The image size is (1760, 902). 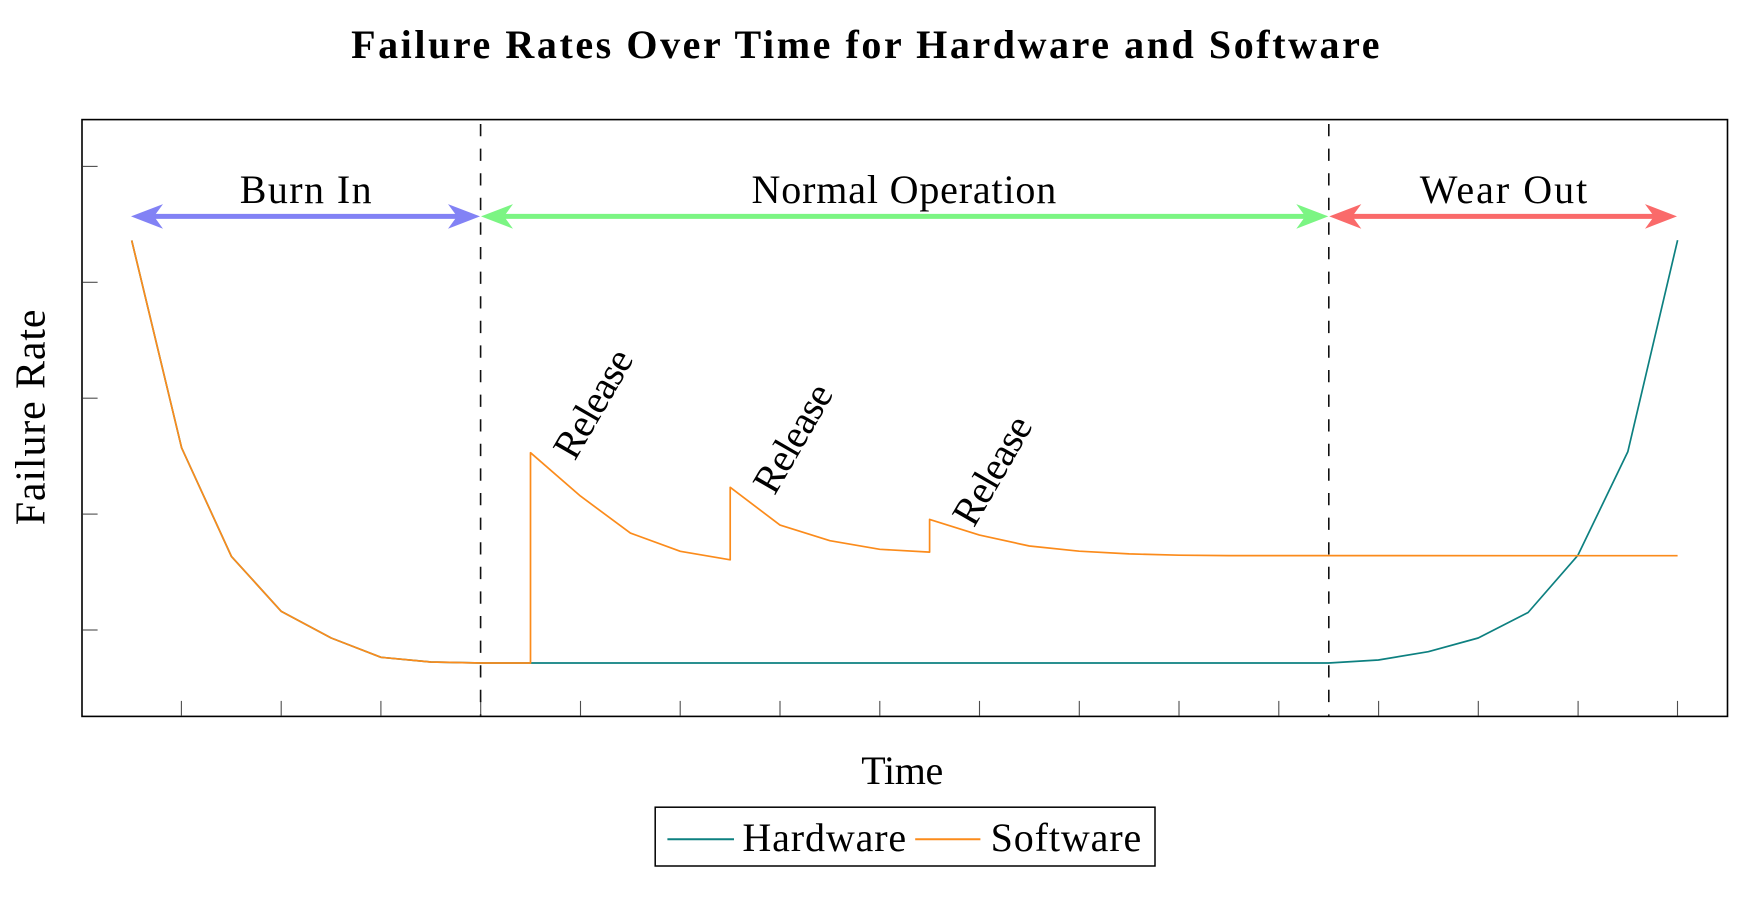 I want to click on svg-text: Wear Out, so click(x=1504, y=189).